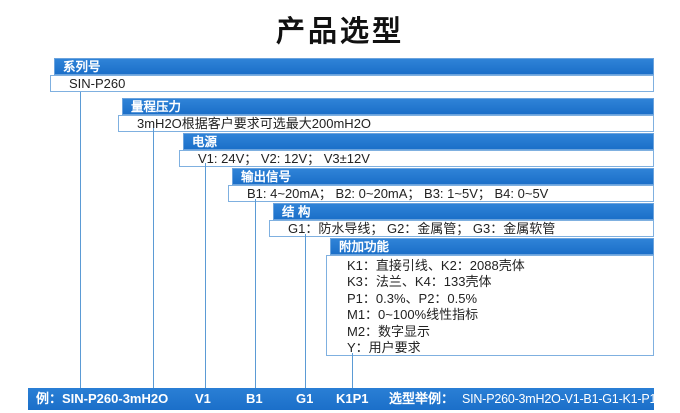  I want to click on section-power-value: V1: 24V； V2: 12V； V3±12V, so click(416, 158).